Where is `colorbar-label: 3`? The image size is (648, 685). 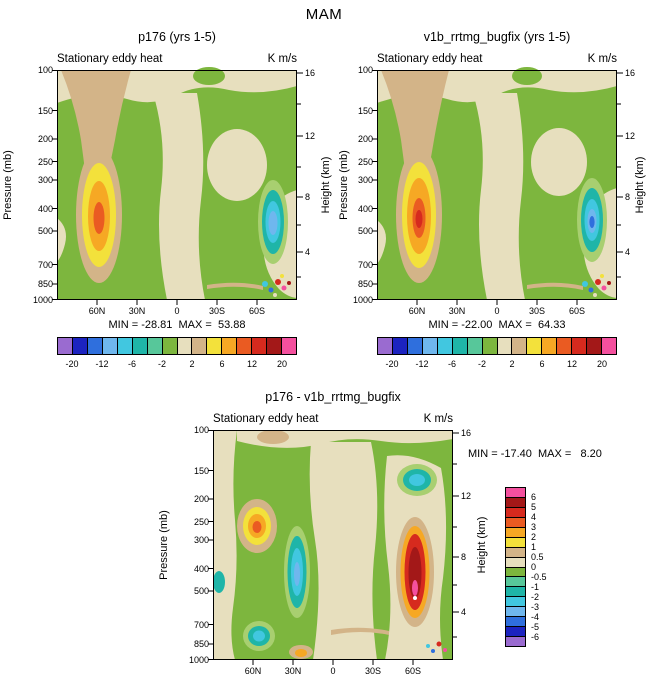
colorbar-label: 3 is located at coordinates (534, 527).